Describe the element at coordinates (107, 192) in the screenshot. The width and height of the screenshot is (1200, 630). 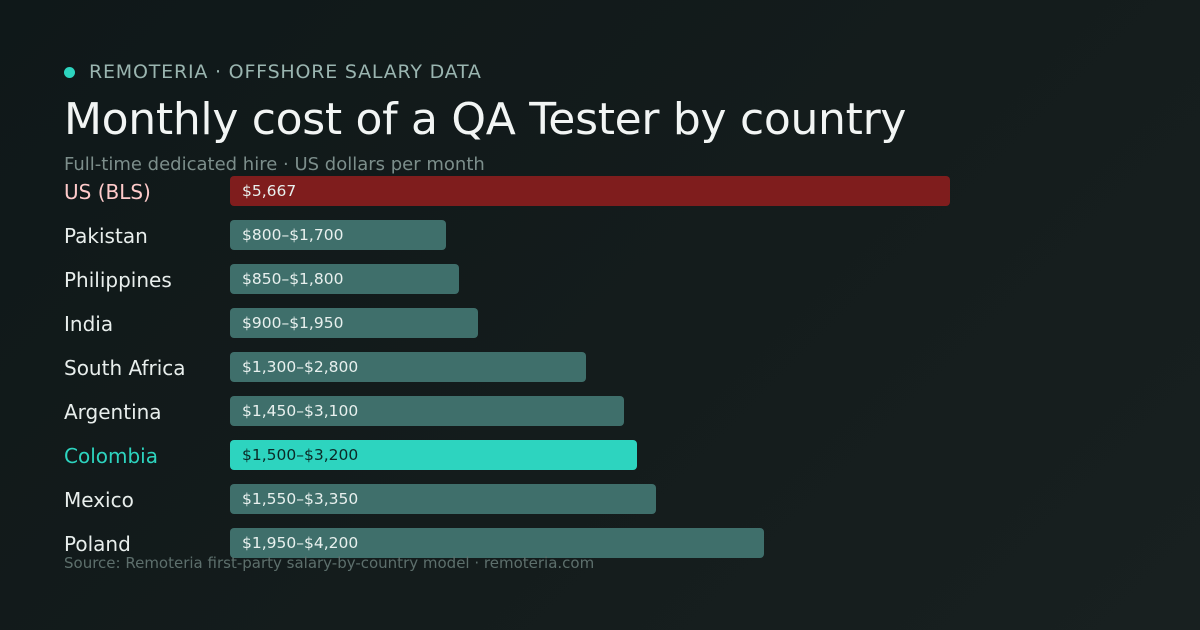
I see `category-label: US (BLS)` at that location.